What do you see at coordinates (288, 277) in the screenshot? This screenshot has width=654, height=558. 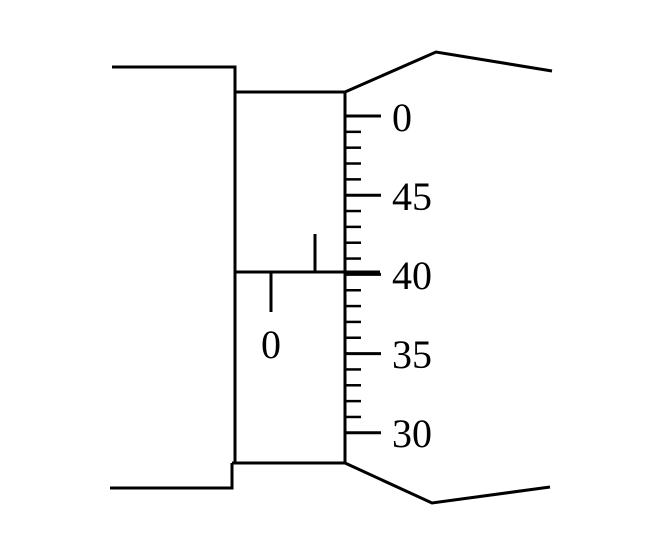 I see `sleeve-outline` at bounding box center [288, 277].